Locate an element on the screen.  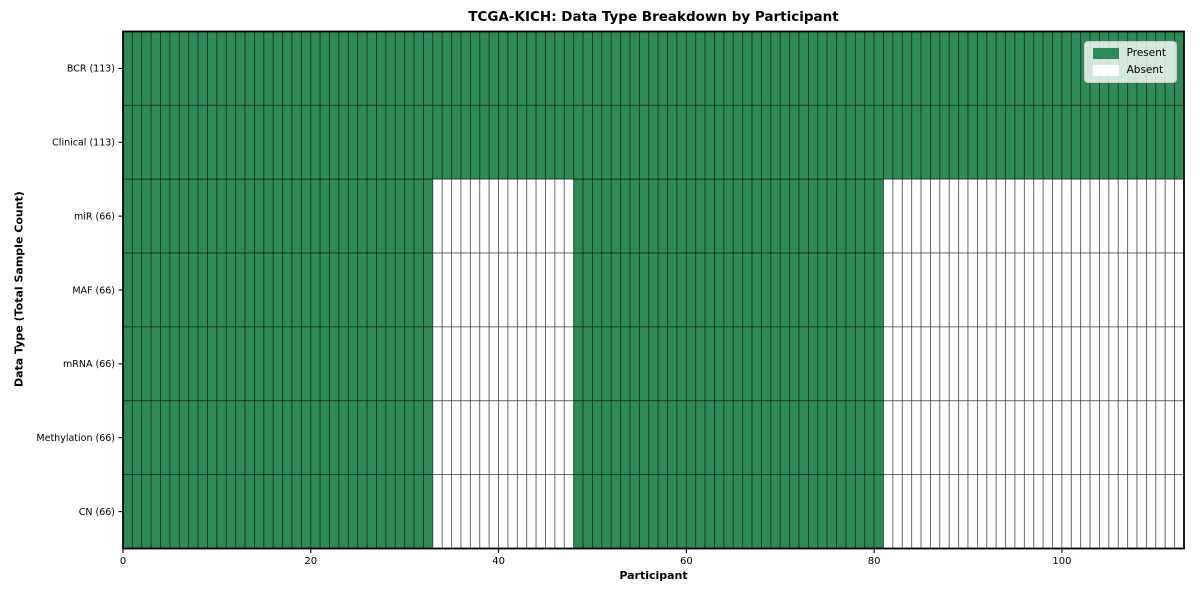
y-tick-label: Clinical (113) is located at coordinates (83, 143).